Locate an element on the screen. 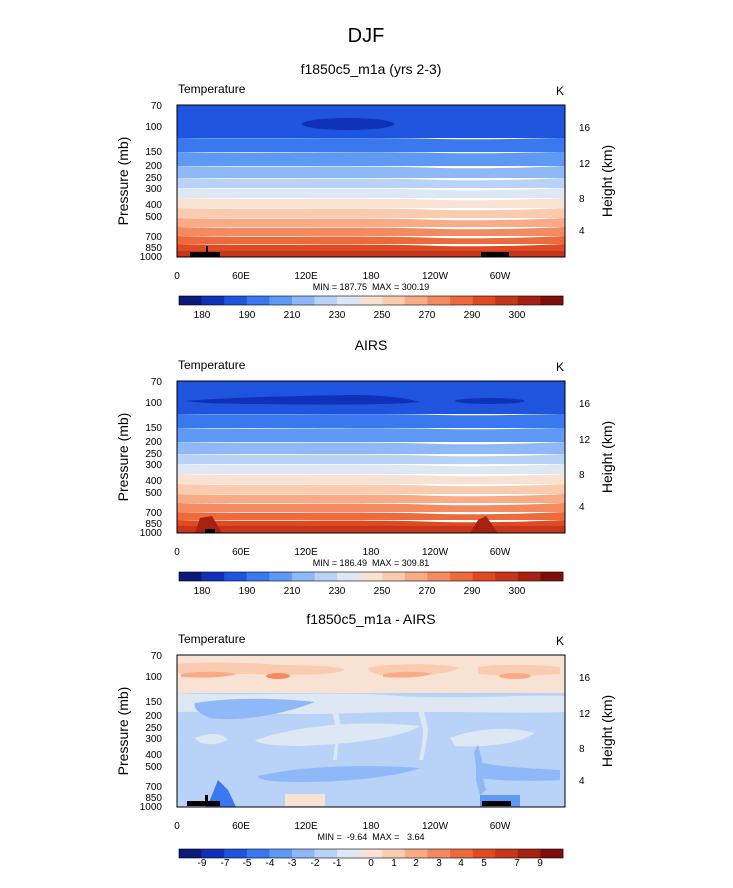 The width and height of the screenshot is (733, 888). cb-label-270: 270 is located at coordinates (427, 591).